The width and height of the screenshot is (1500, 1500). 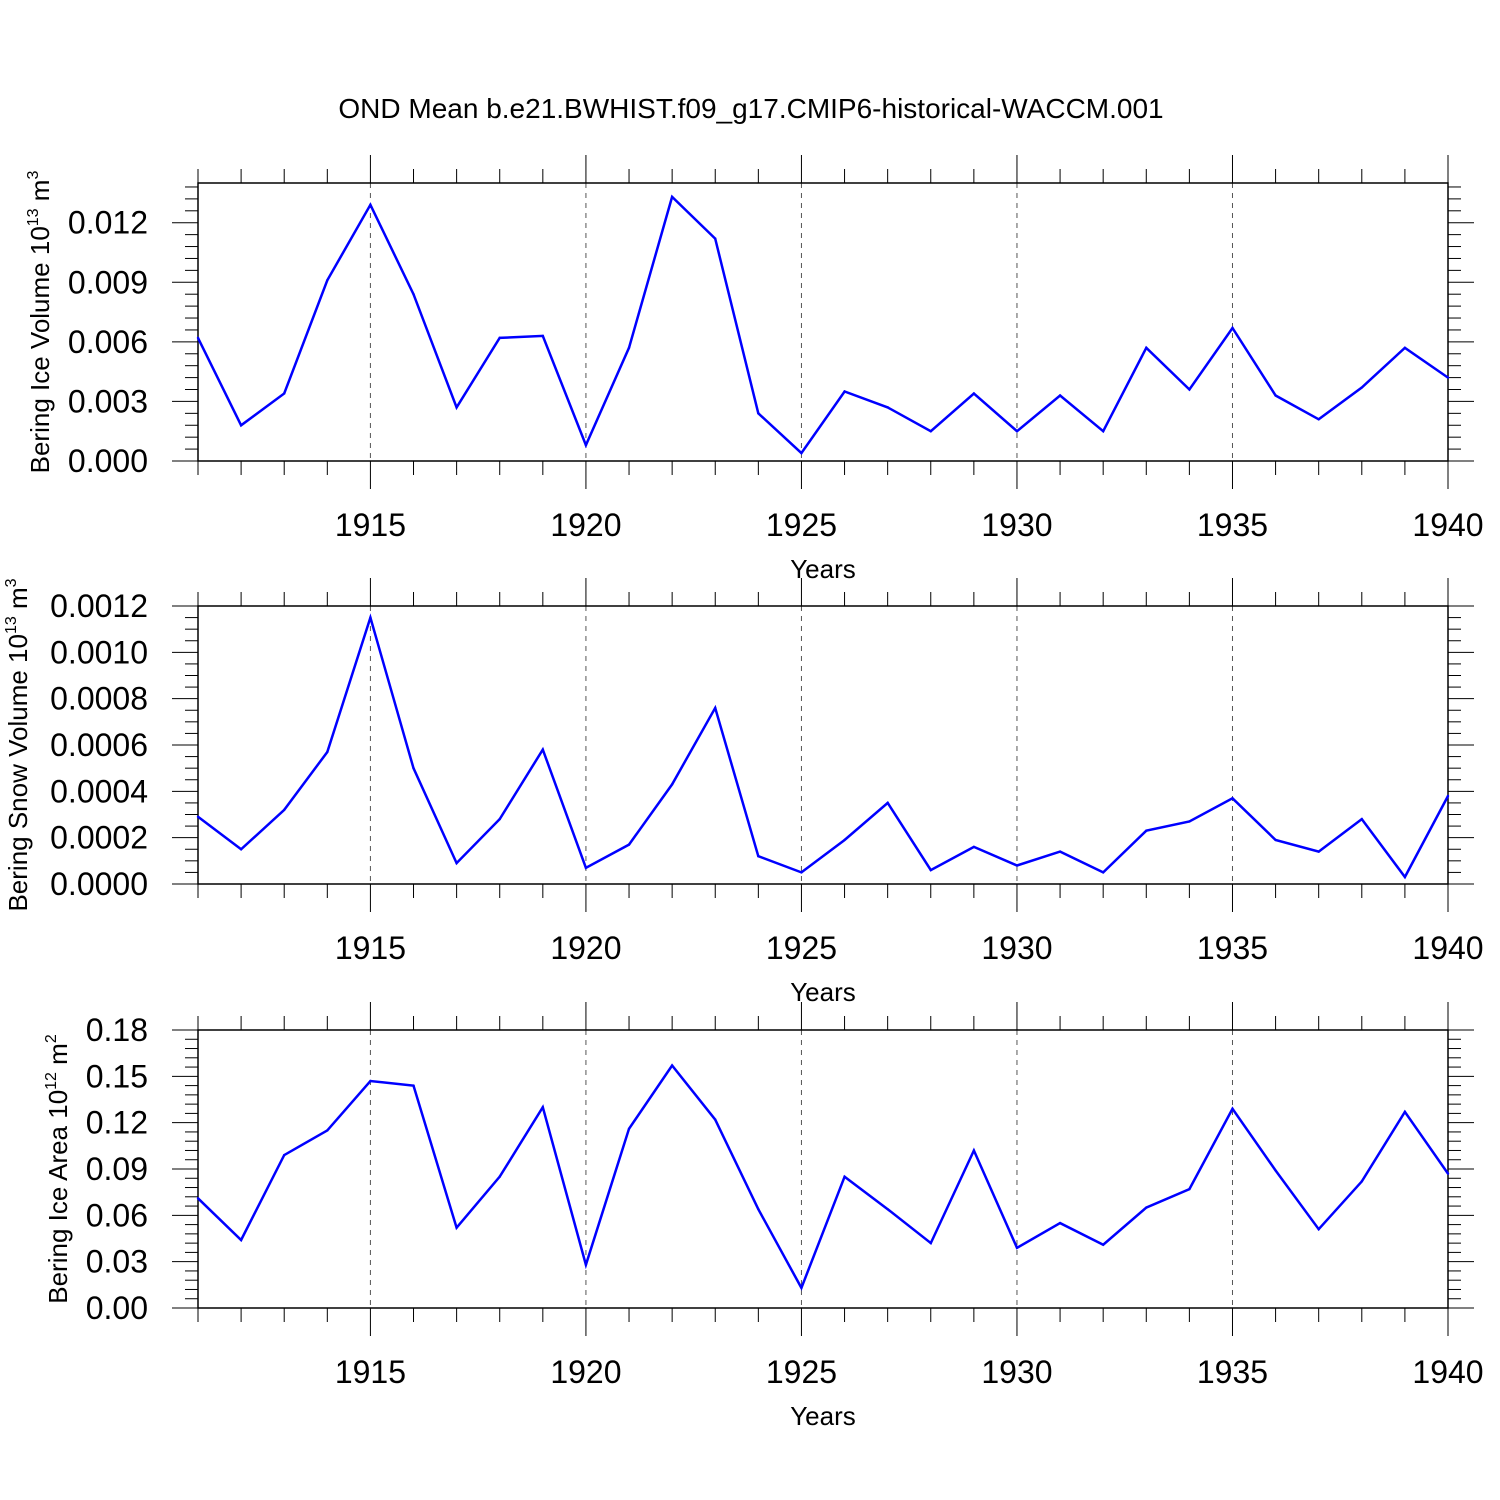 I want to click on y-tick-label: 0.000, so click(x=108, y=461).